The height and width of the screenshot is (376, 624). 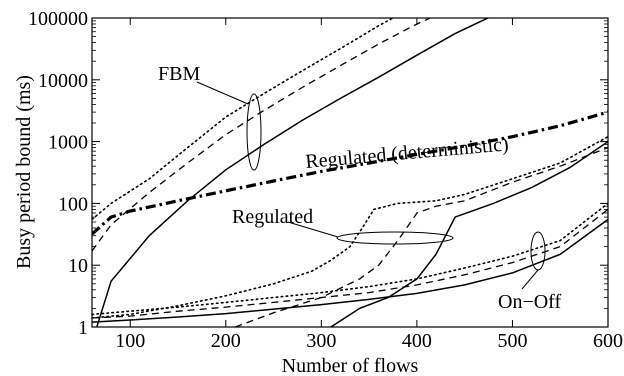 I want to click on annotation-fbm: FBM, so click(x=179, y=74).